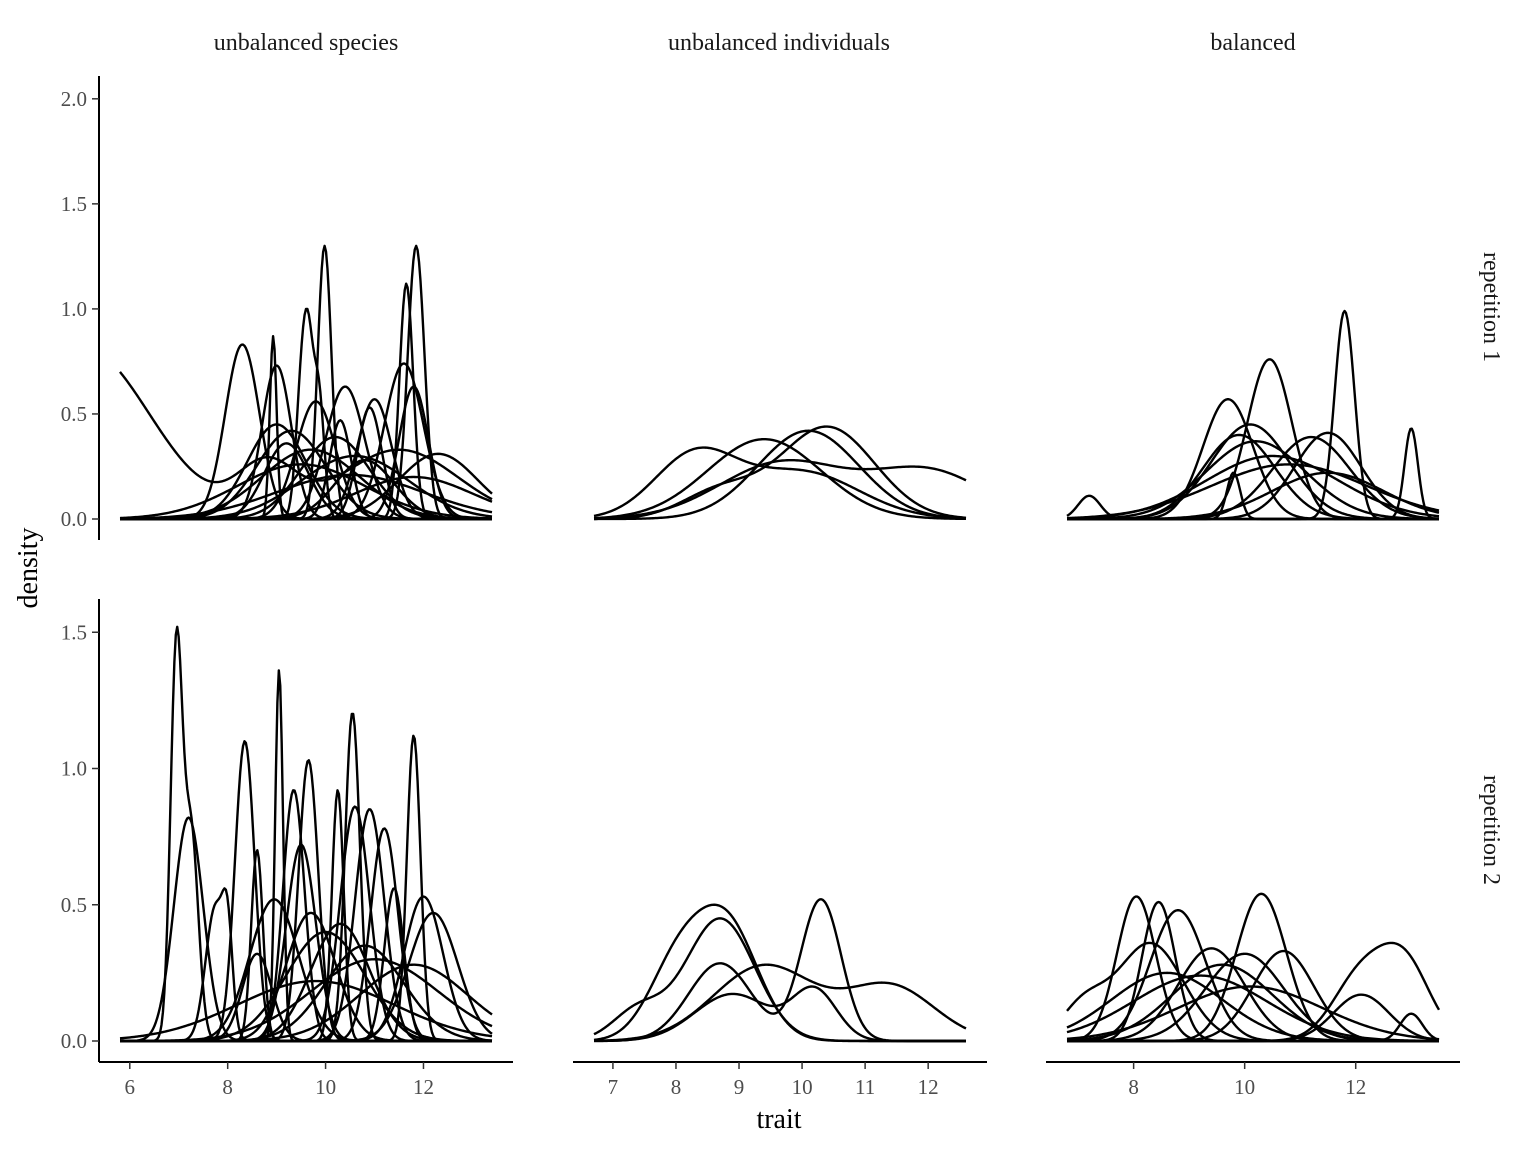  Describe the element at coordinates (28, 568) in the screenshot. I see `y-axis-title: density` at that location.